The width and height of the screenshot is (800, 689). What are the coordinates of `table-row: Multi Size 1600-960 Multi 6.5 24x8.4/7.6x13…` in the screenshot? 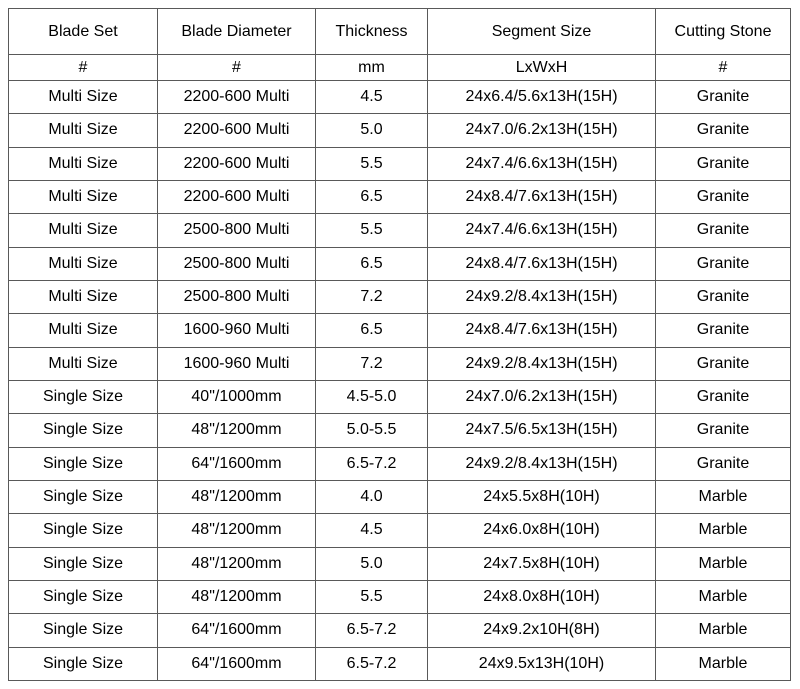 It's located at (399, 330).